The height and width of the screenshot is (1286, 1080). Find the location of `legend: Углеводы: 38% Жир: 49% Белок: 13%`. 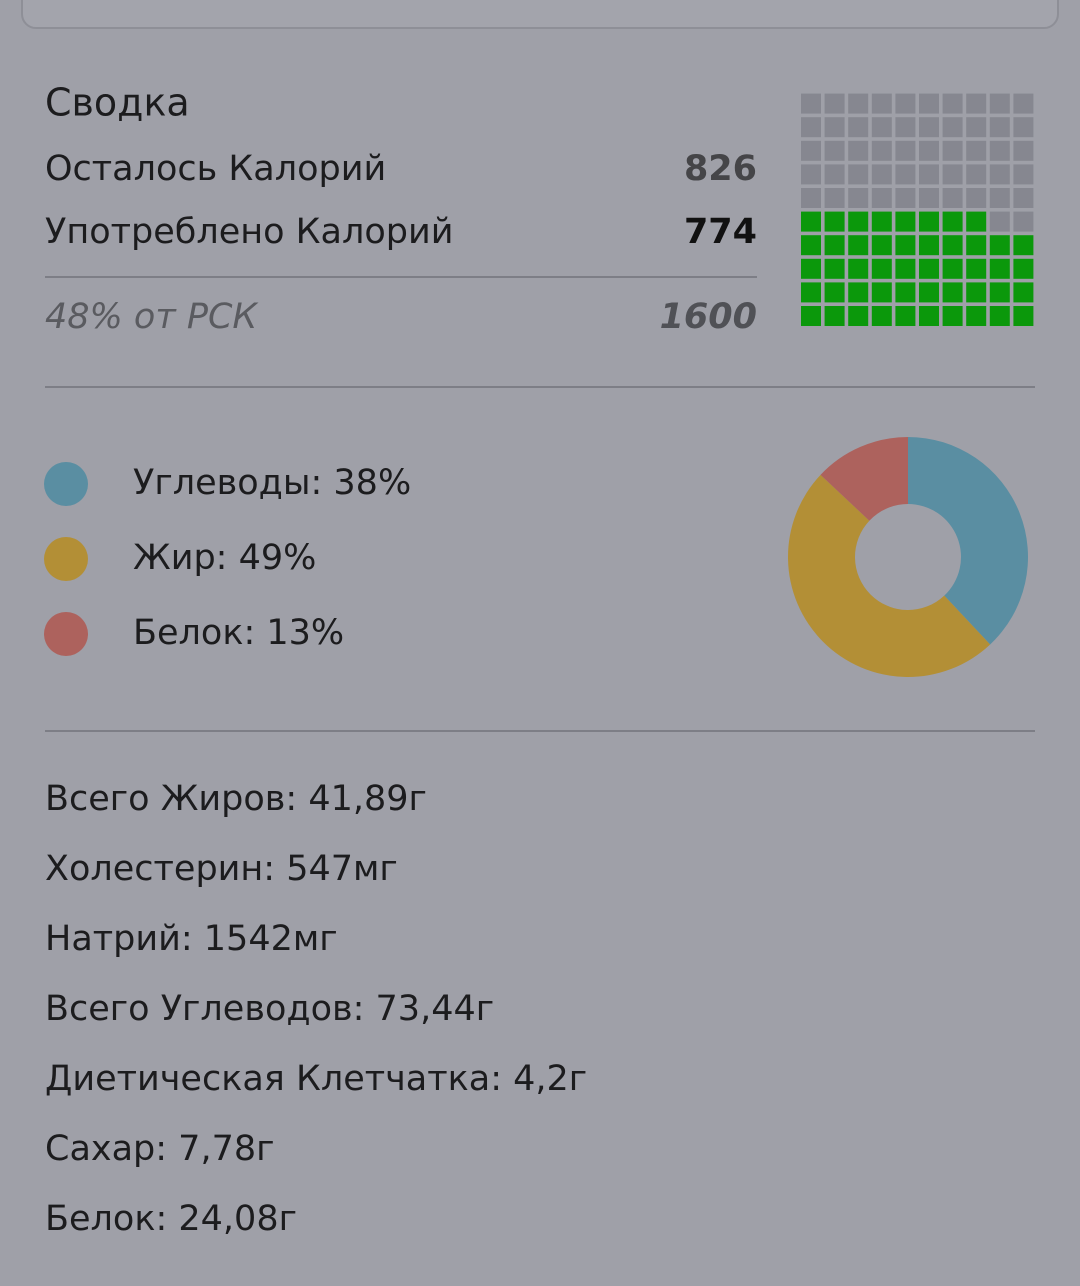

legend: Углеводы: 38% Жир: 49% Белок: 13% is located at coordinates (227, 559).